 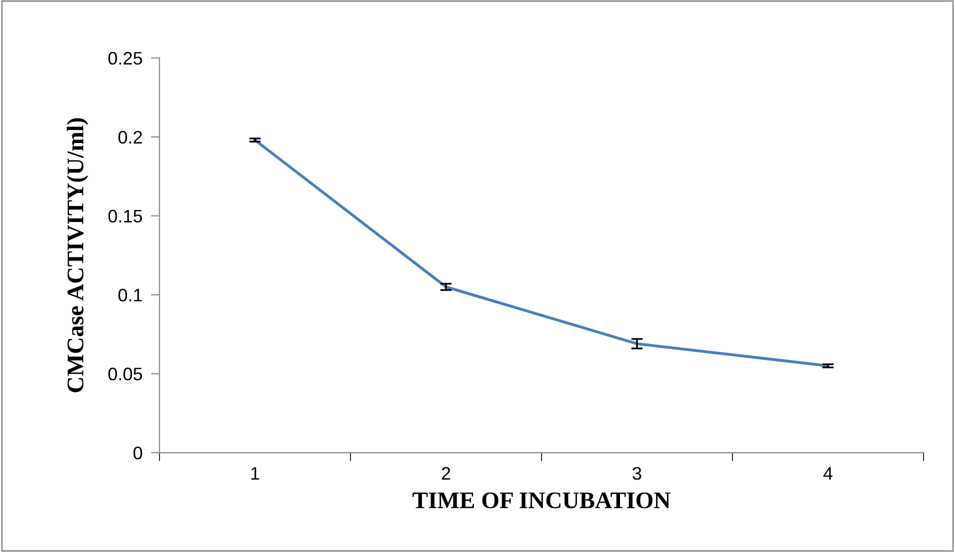 What do you see at coordinates (130, 137) in the screenshot?
I see `y-tick-label: 0.2` at bounding box center [130, 137].